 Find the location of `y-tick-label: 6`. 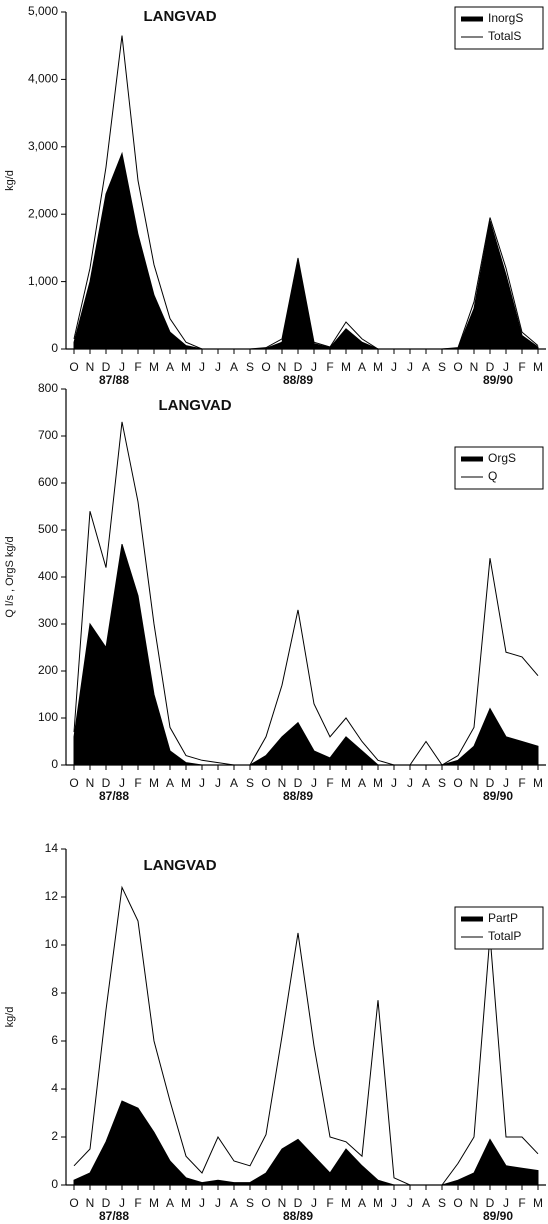

y-tick-label: 6 is located at coordinates (54, 1040).